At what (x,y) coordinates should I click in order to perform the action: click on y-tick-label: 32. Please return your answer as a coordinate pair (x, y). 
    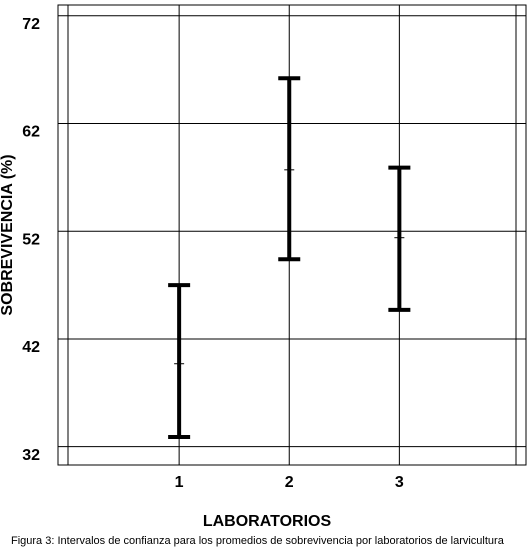
    Looking at the image, I should click on (31, 455).